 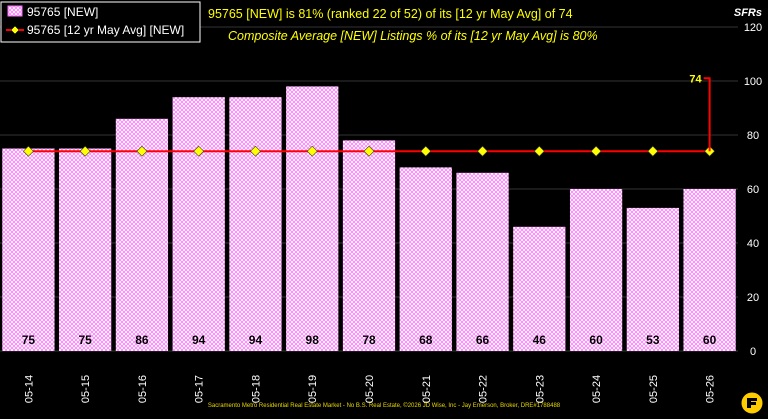 I want to click on y-tick-label: 100, so click(x=753, y=82).